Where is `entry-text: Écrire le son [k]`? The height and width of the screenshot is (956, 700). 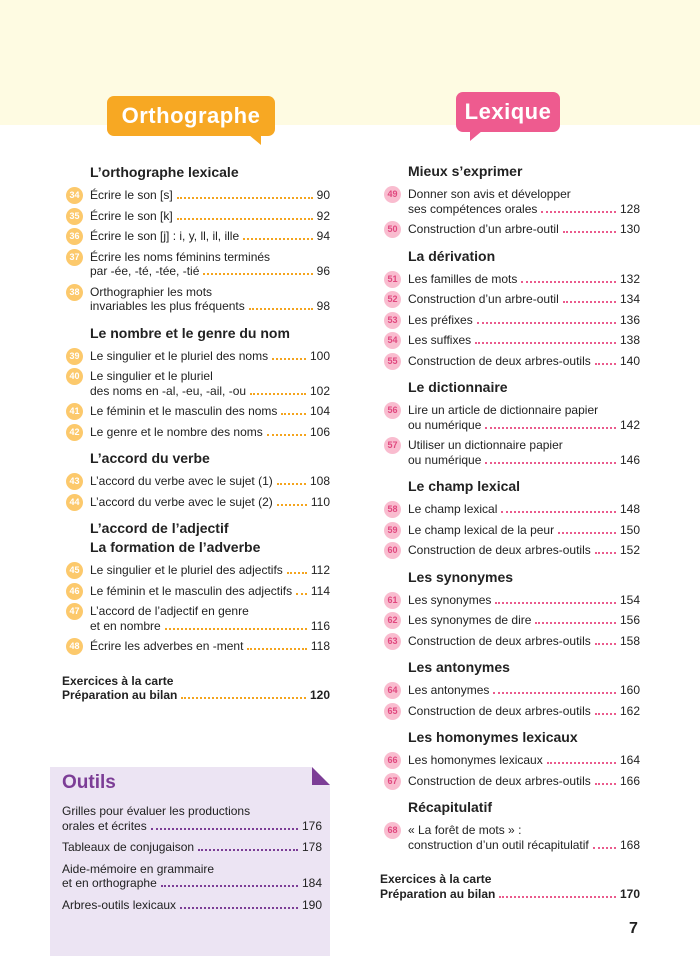
entry-text: Écrire le son [k] is located at coordinates (131, 215).